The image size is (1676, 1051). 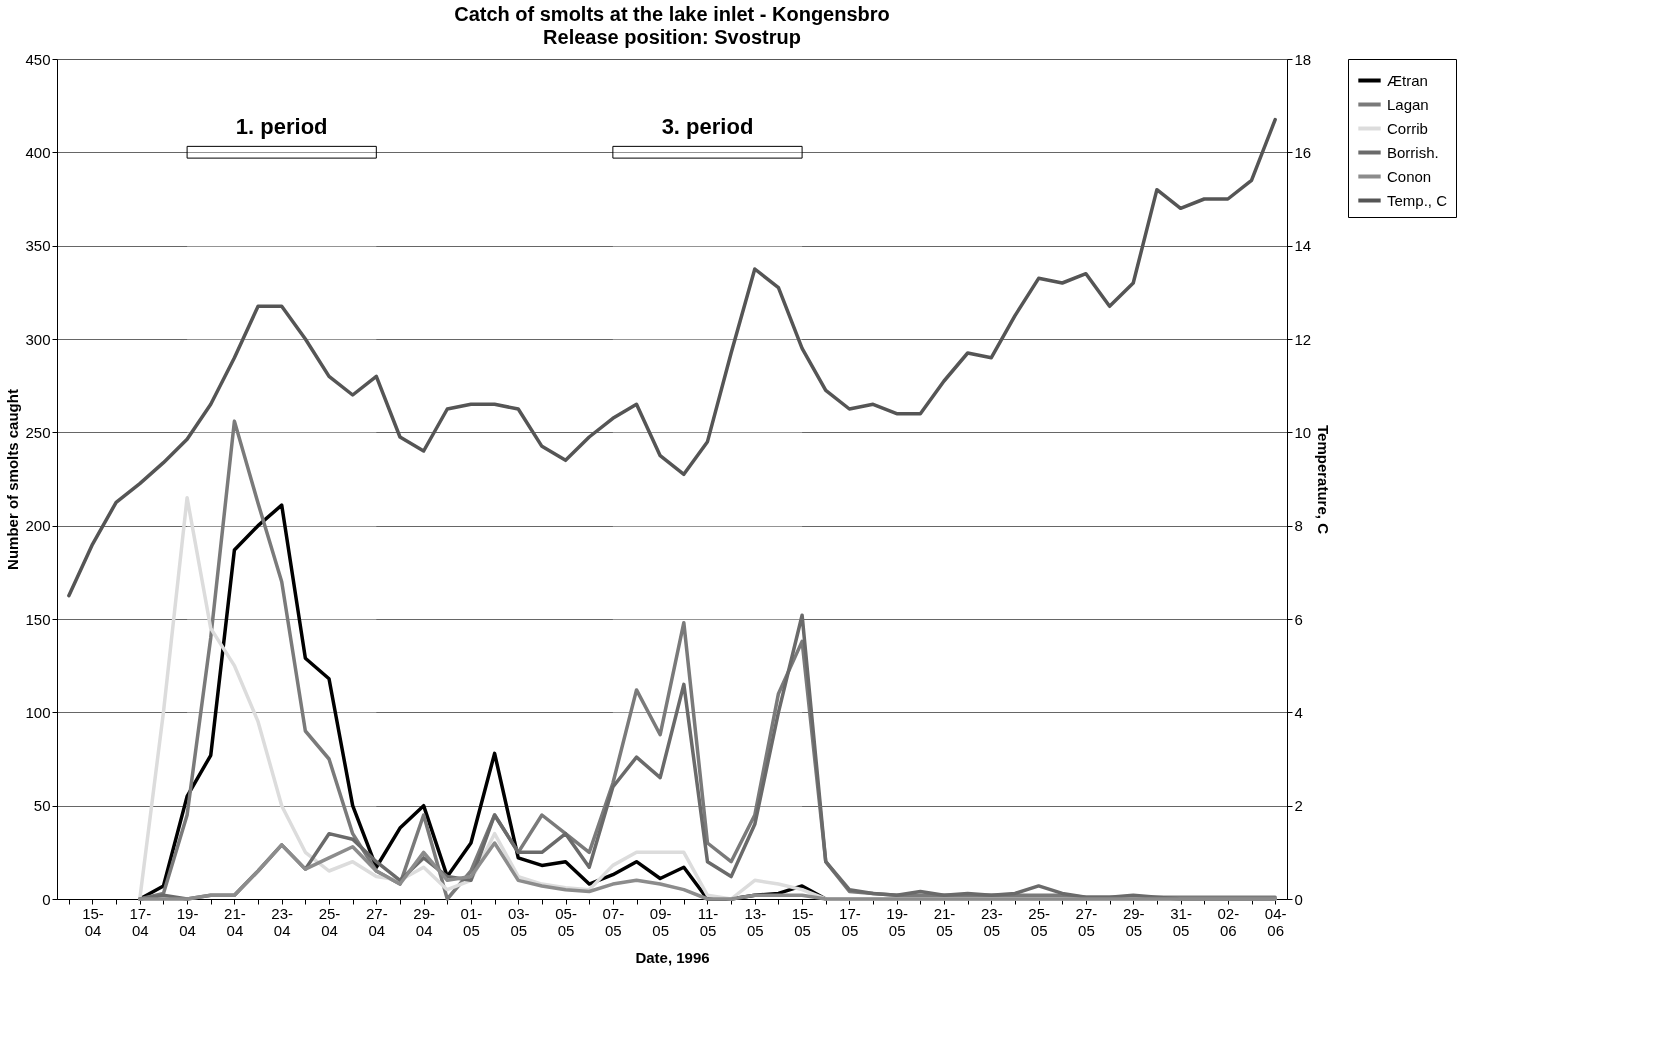 What do you see at coordinates (93, 921) in the screenshot?
I see `x-tick-label: 15-04` at bounding box center [93, 921].